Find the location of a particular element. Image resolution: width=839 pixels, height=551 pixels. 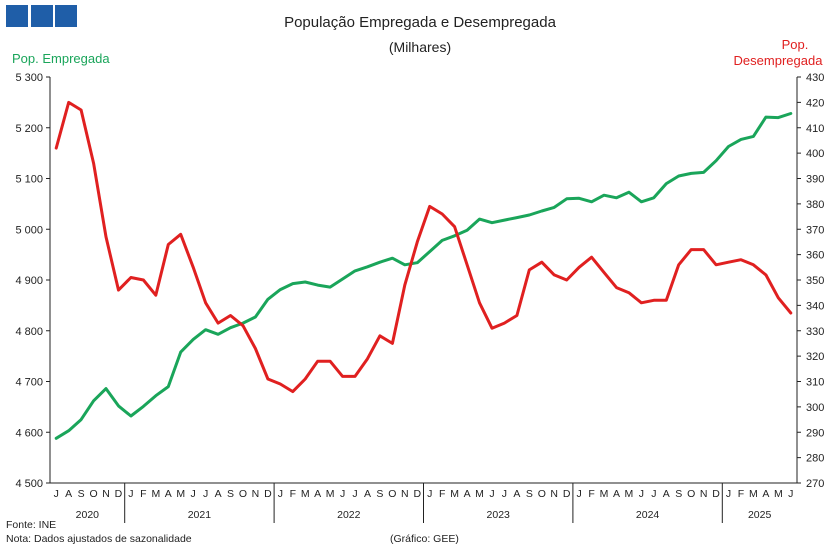

chart-title: População Empregada e Desempregada is located at coordinates (420, 22).